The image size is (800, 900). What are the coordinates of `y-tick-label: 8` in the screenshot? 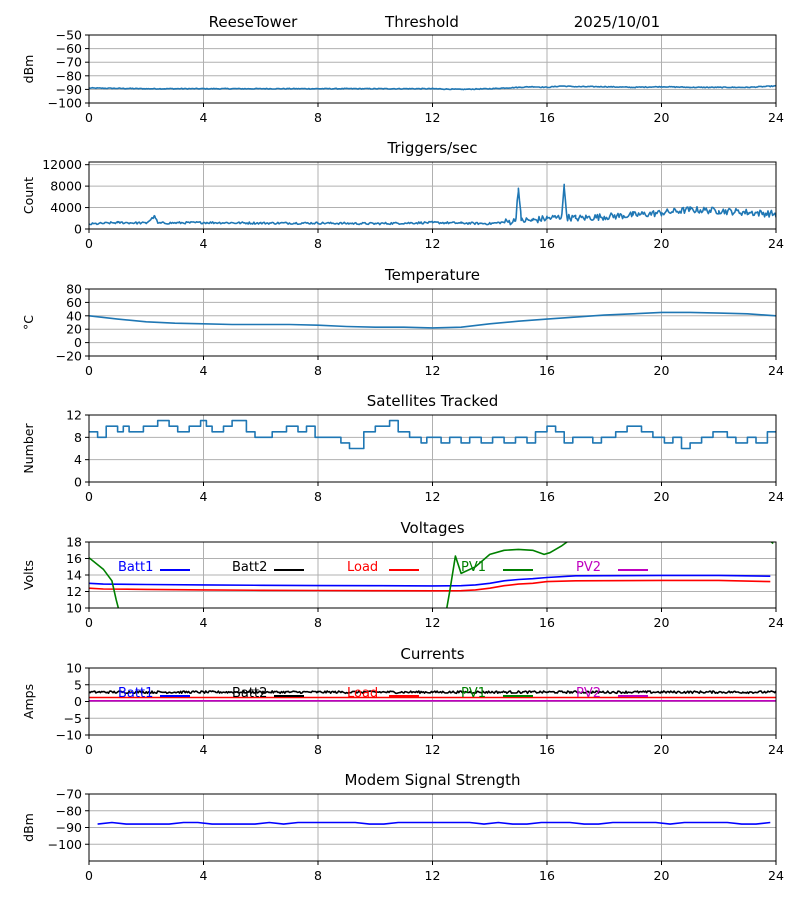 It's located at (78, 437).